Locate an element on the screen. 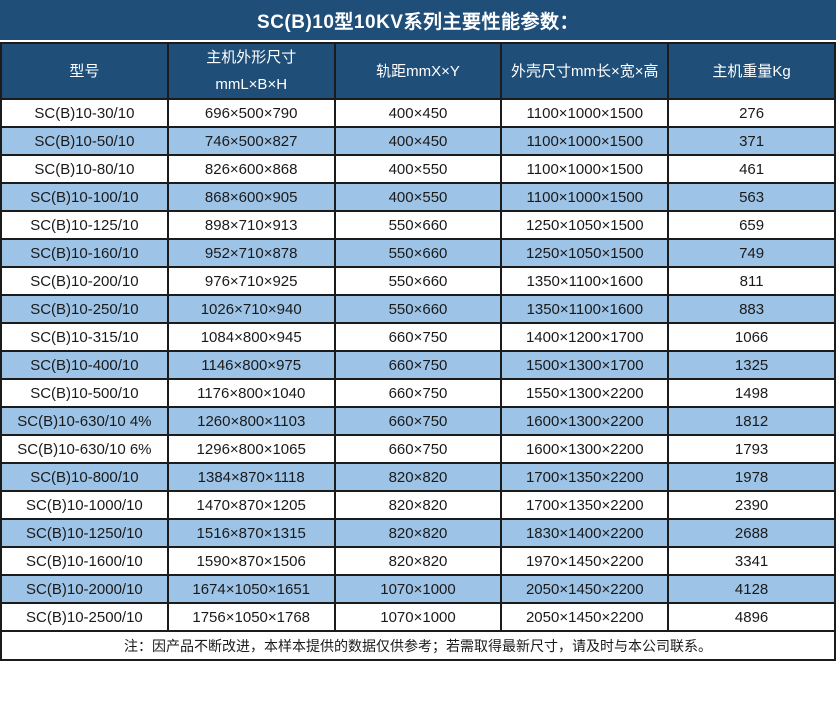 This screenshot has height=705, width=836. cell: SC(B)10-80/10 is located at coordinates (84, 169).